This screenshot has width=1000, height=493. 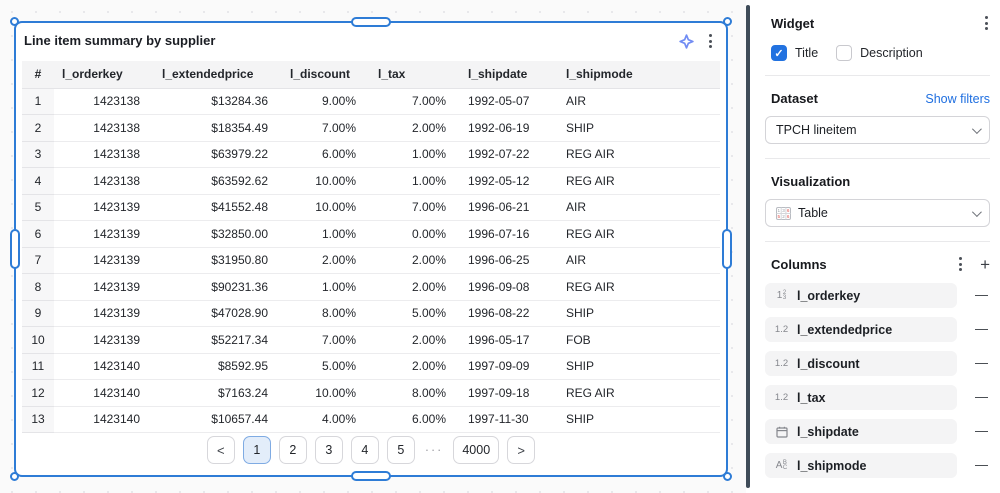 I want to click on svg-text: 5, so click(x=779, y=216).